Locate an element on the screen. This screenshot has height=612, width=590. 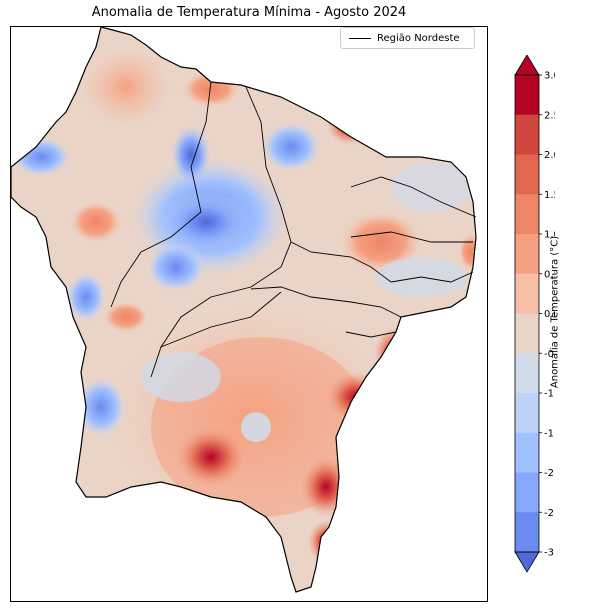
legend-label: Região Nordeste is located at coordinates (418, 38).